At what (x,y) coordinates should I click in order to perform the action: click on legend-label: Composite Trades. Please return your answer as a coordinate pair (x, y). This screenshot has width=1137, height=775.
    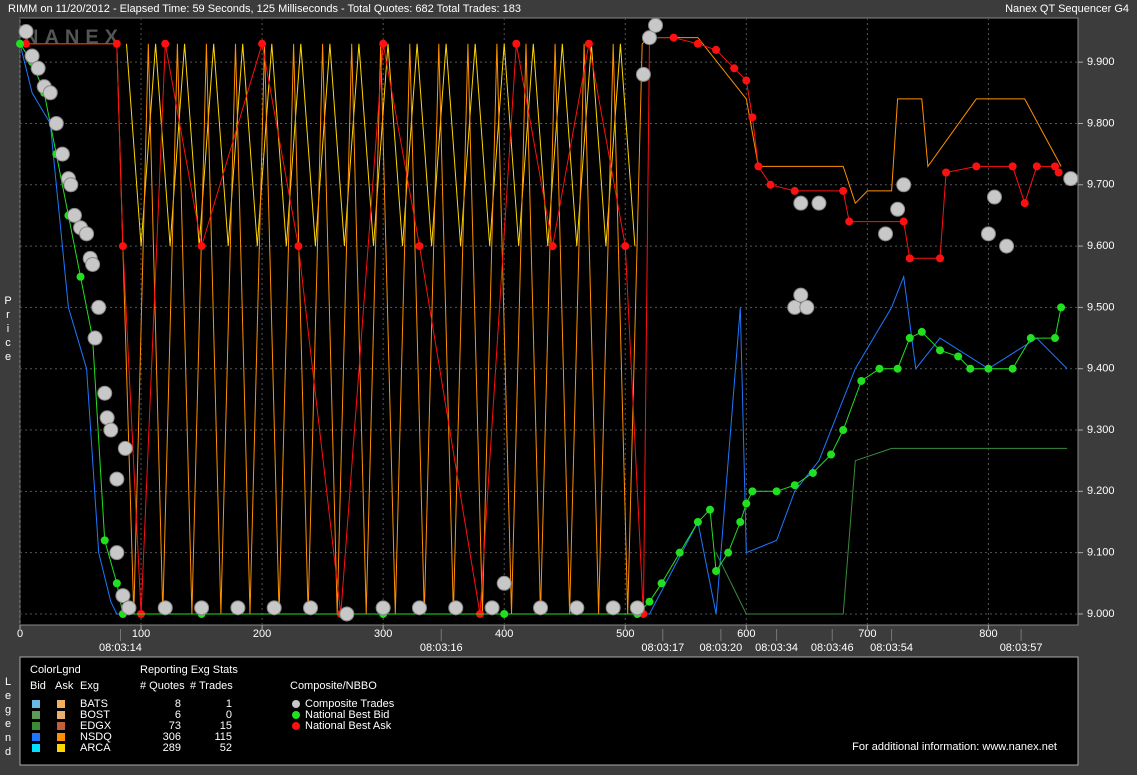
    Looking at the image, I should click on (350, 704).